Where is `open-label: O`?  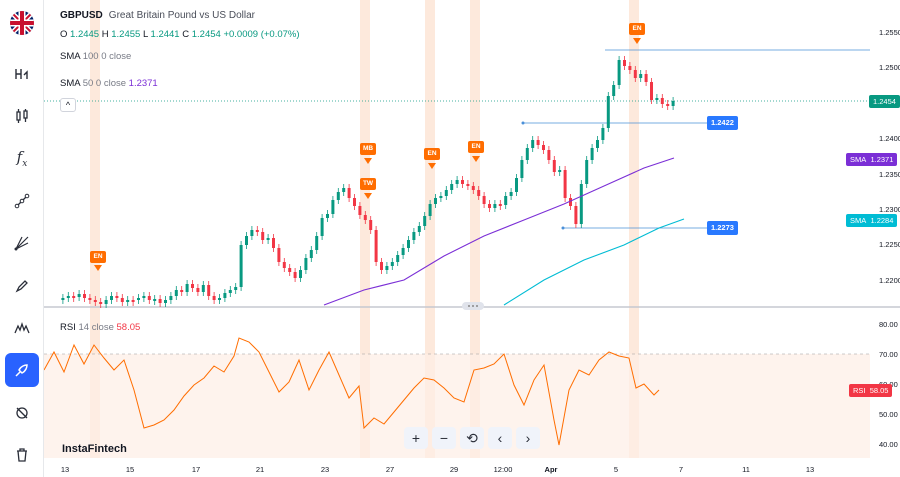 open-label: O is located at coordinates (64, 34).